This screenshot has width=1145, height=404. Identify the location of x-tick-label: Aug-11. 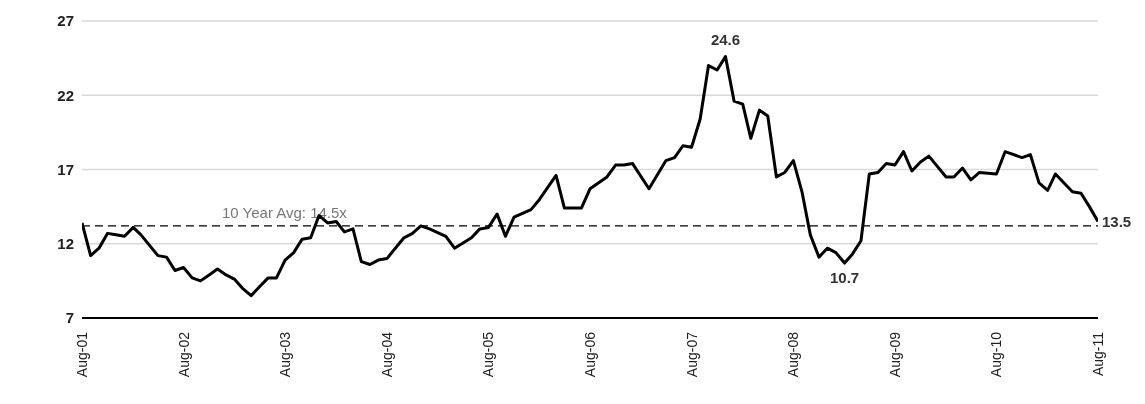
(1098, 354).